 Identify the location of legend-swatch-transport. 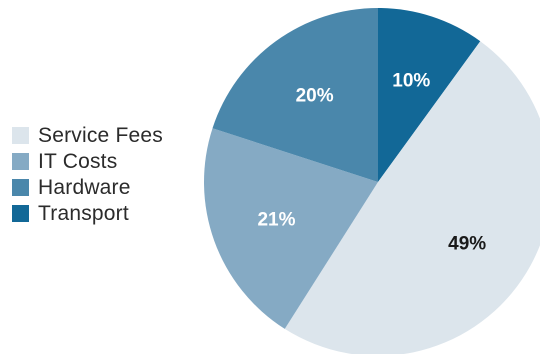
(20, 213).